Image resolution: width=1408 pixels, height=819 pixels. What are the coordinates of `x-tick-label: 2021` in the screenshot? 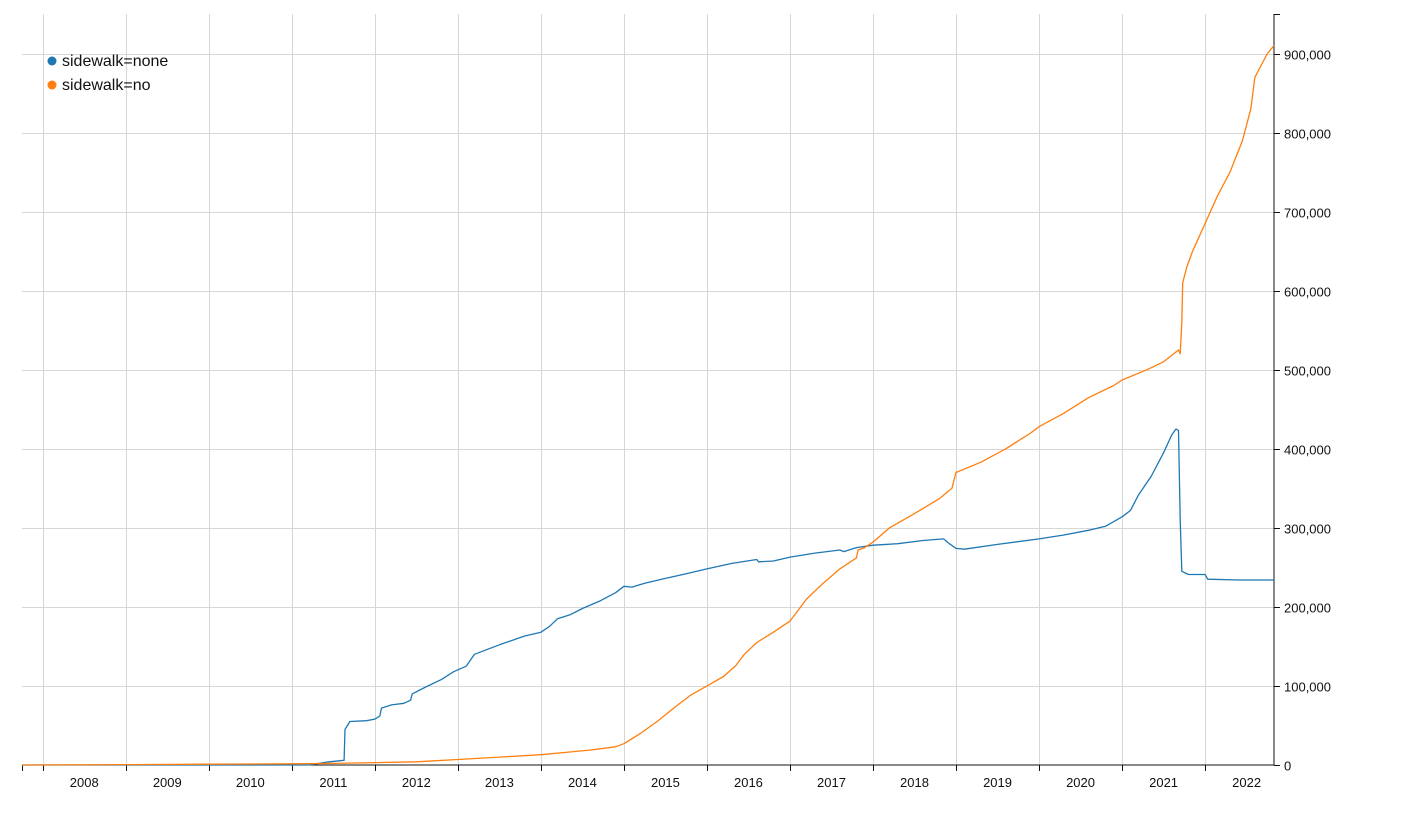 It's located at (1163, 782).